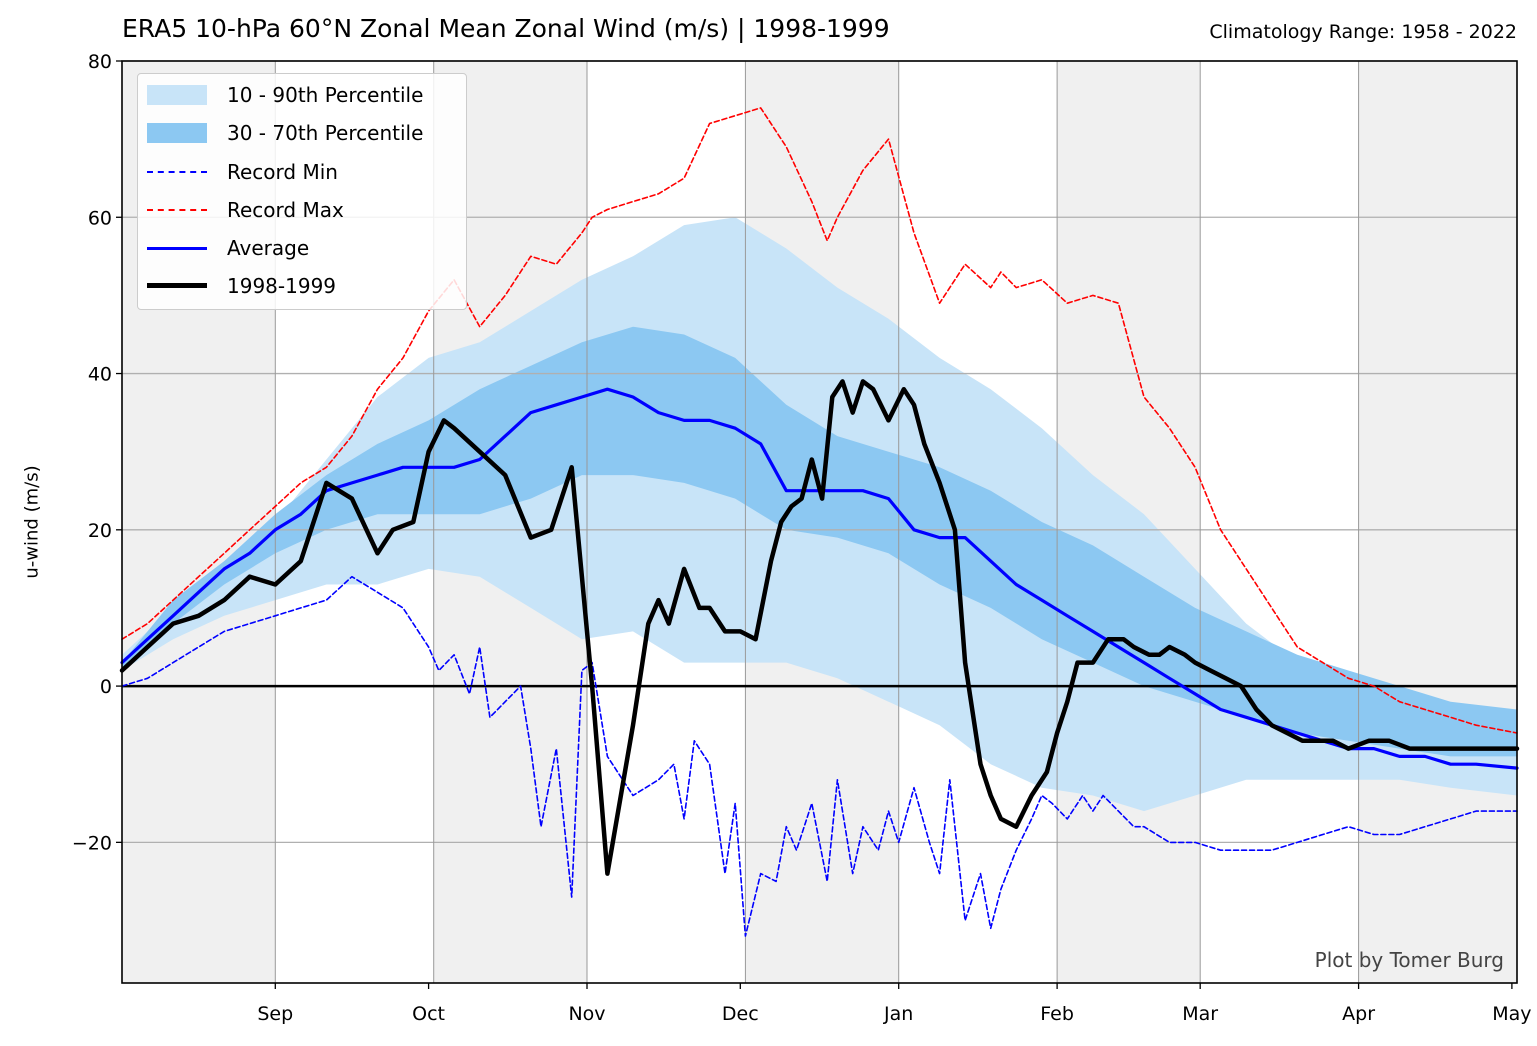 Image resolution: width=1537 pixels, height=1046 pixels. What do you see at coordinates (1200, 1014) in the screenshot?
I see `x-tick-label: Mar` at bounding box center [1200, 1014].